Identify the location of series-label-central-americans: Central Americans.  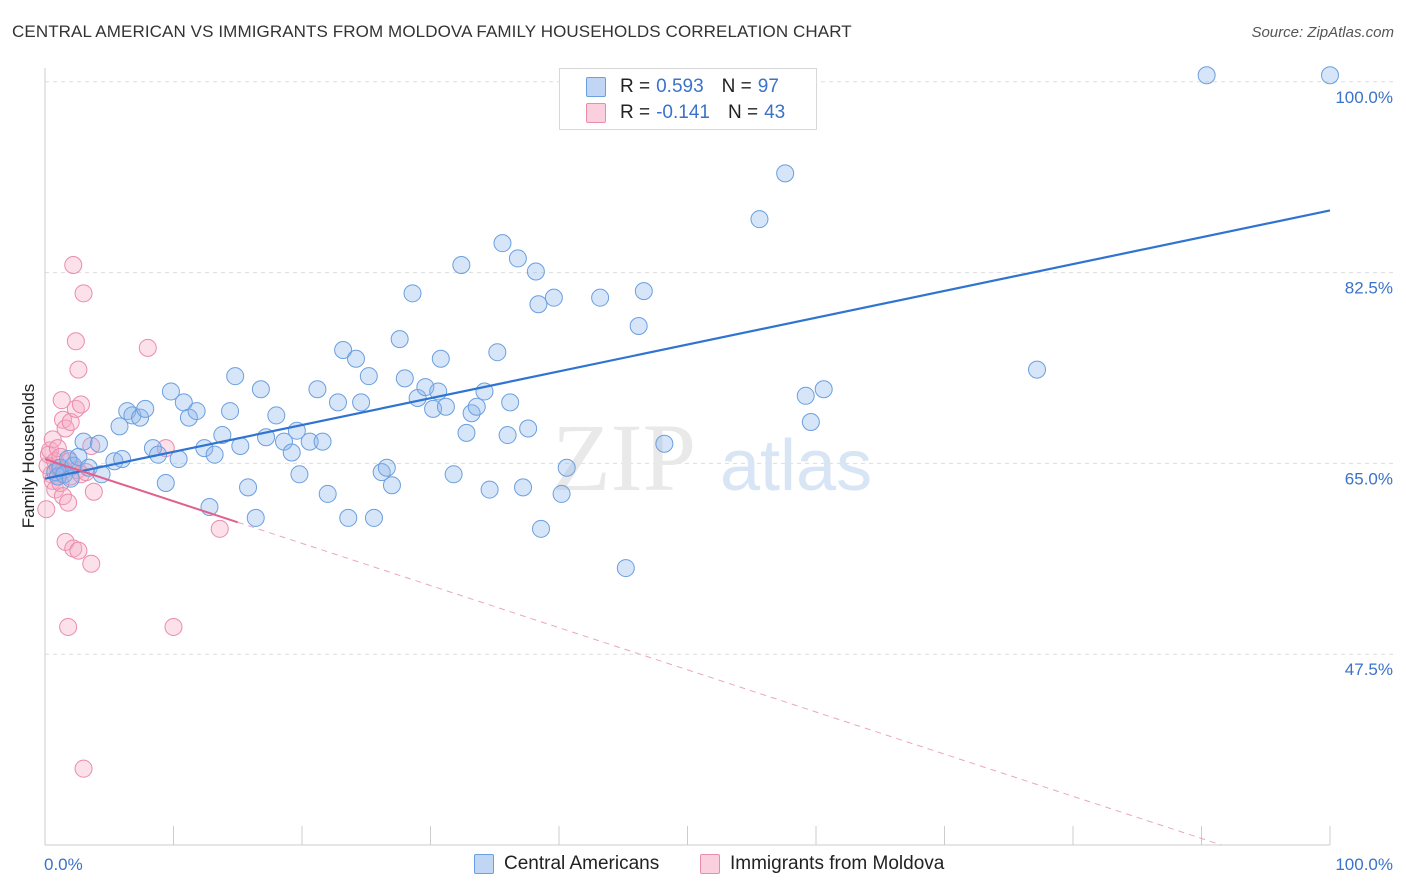
(582, 863).